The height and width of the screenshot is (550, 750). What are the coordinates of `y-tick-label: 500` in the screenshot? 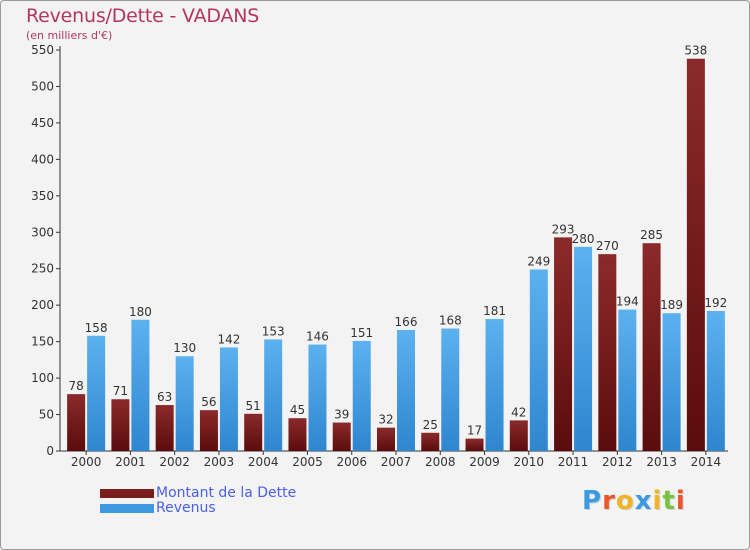 It's located at (42, 86).